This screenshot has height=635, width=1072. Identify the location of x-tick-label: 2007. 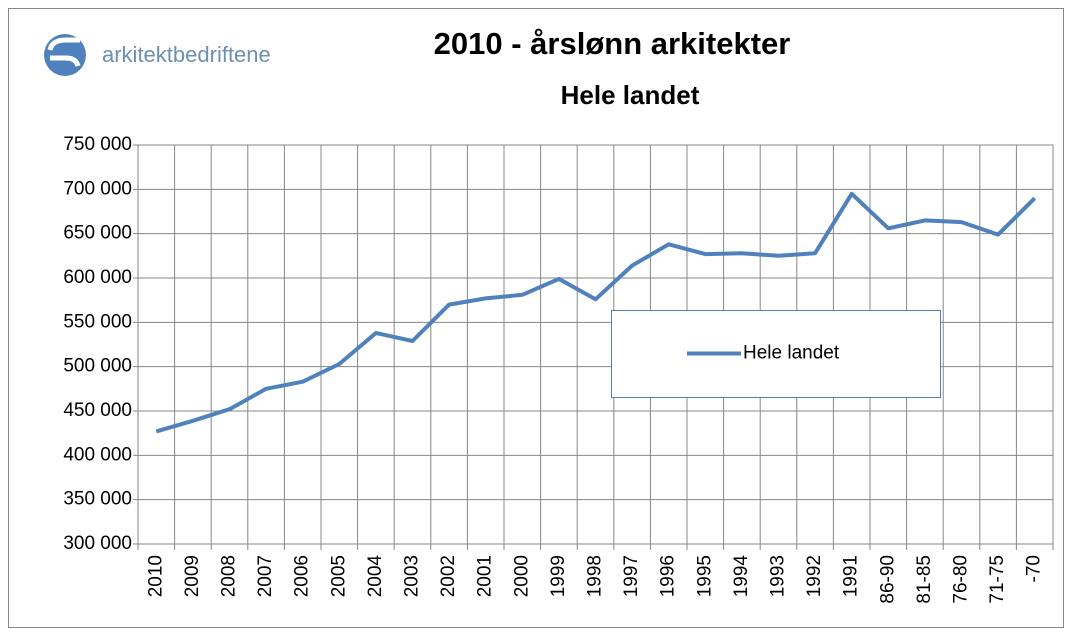
(265, 576).